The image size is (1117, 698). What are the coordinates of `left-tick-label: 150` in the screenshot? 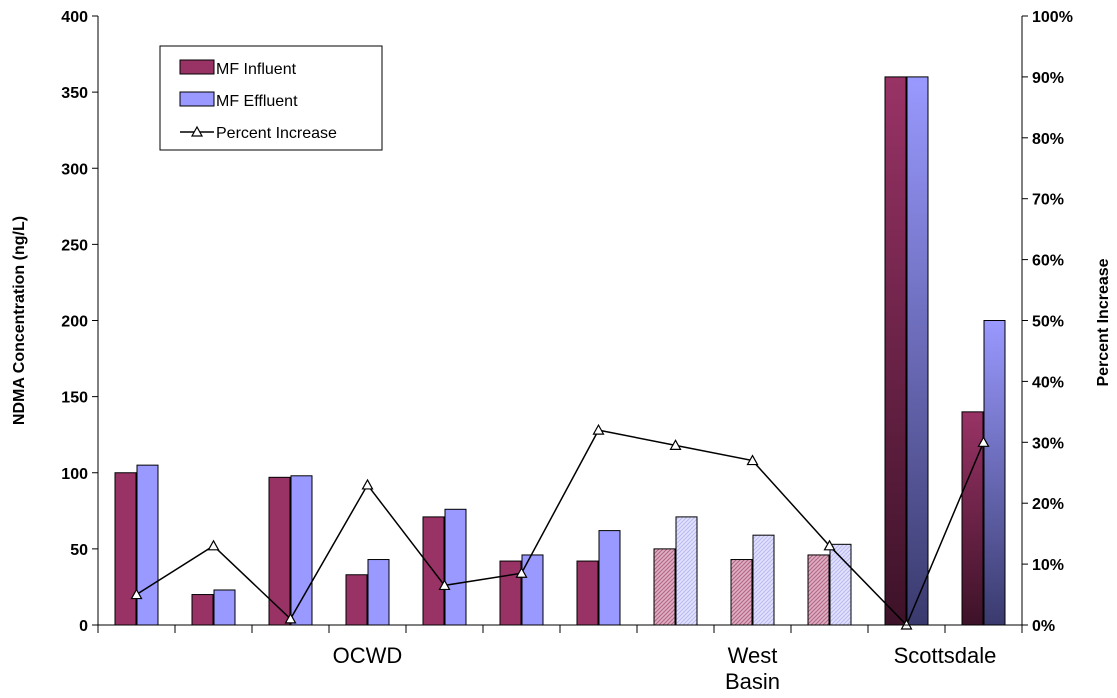 It's located at (74, 398).